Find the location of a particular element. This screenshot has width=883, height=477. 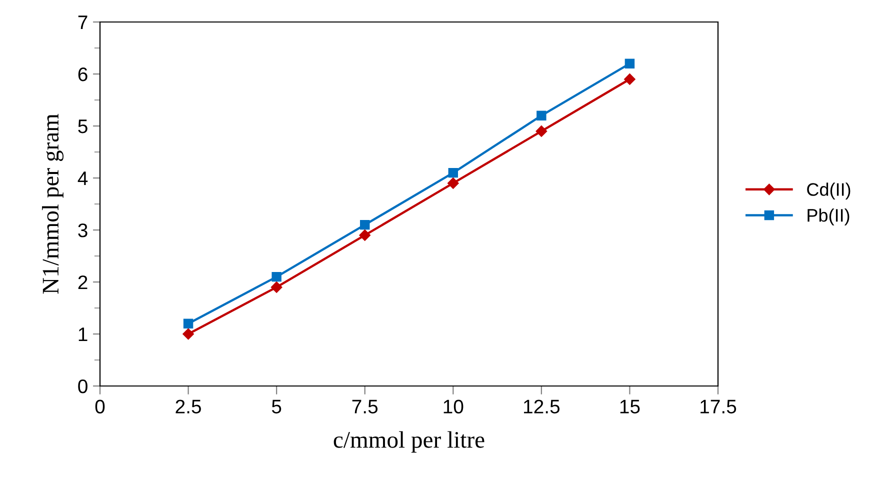

y-axis-title: N1/mmol per gram is located at coordinates (53, 204).